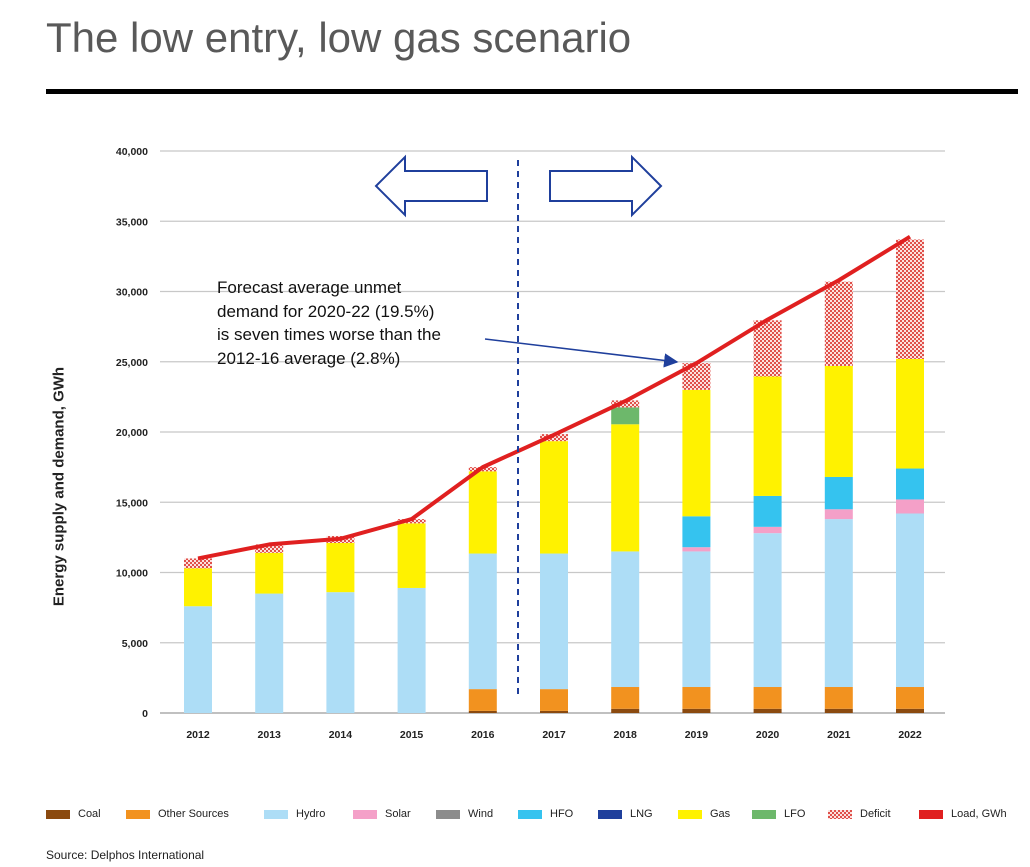 This screenshot has width=1030, height=867. Describe the element at coordinates (625, 814) in the screenshot. I see `legend-item-lng: LNG` at that location.